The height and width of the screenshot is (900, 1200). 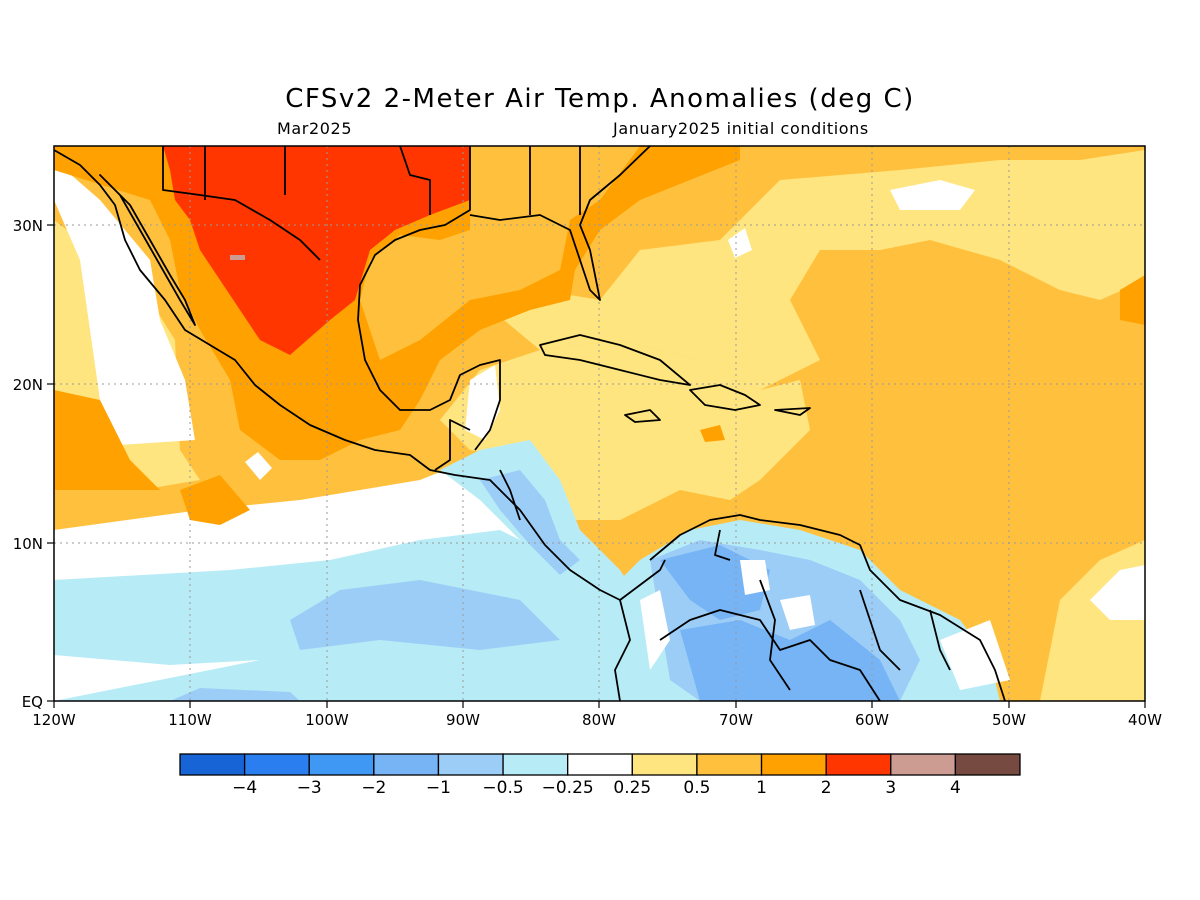 What do you see at coordinates (812, 270) in the screenshot?
I see `atlantic-pale-region` at bounding box center [812, 270].